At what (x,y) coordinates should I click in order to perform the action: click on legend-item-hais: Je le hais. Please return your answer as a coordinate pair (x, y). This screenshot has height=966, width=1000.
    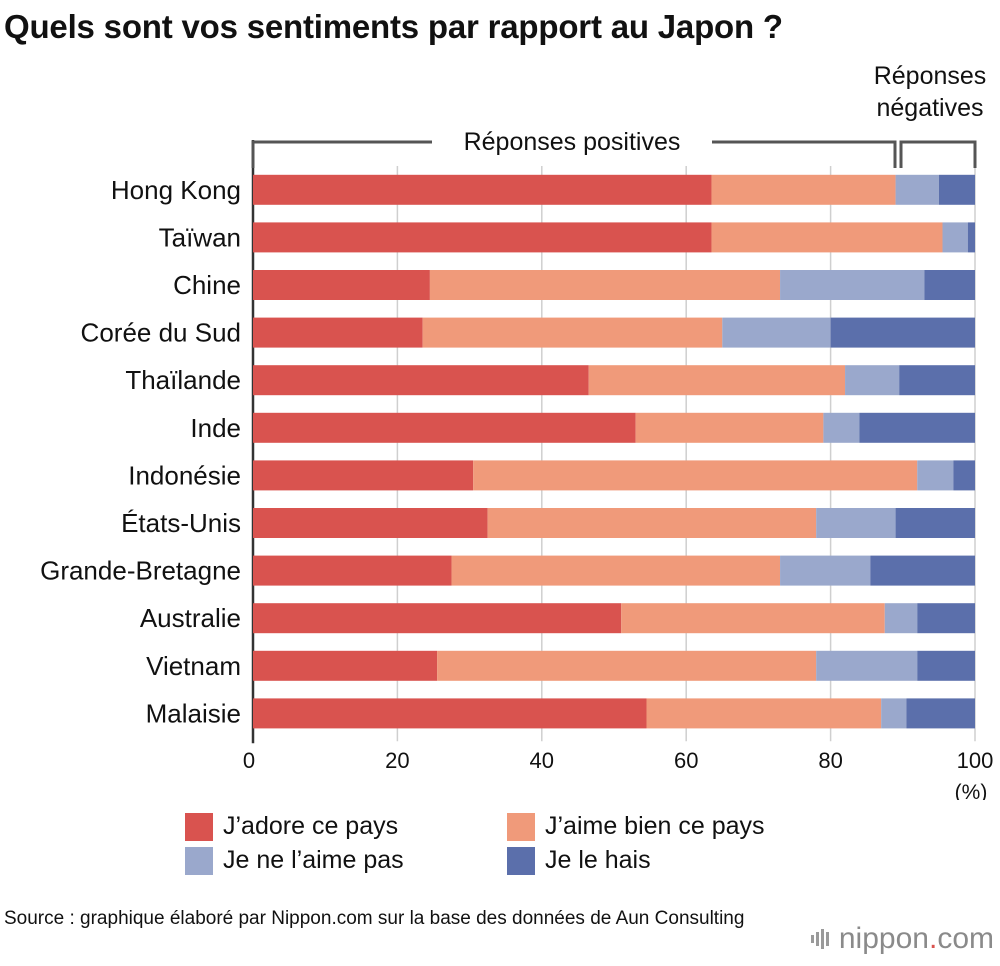
    Looking at the image, I should click on (579, 860).